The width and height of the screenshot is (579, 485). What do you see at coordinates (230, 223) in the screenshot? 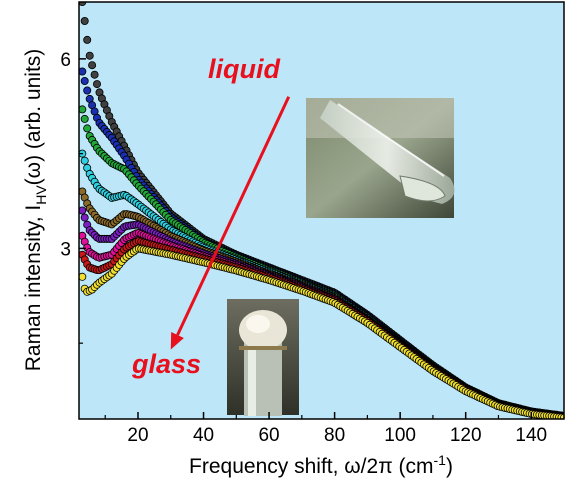
I see `liquid-to-glass-arrow` at bounding box center [230, 223].